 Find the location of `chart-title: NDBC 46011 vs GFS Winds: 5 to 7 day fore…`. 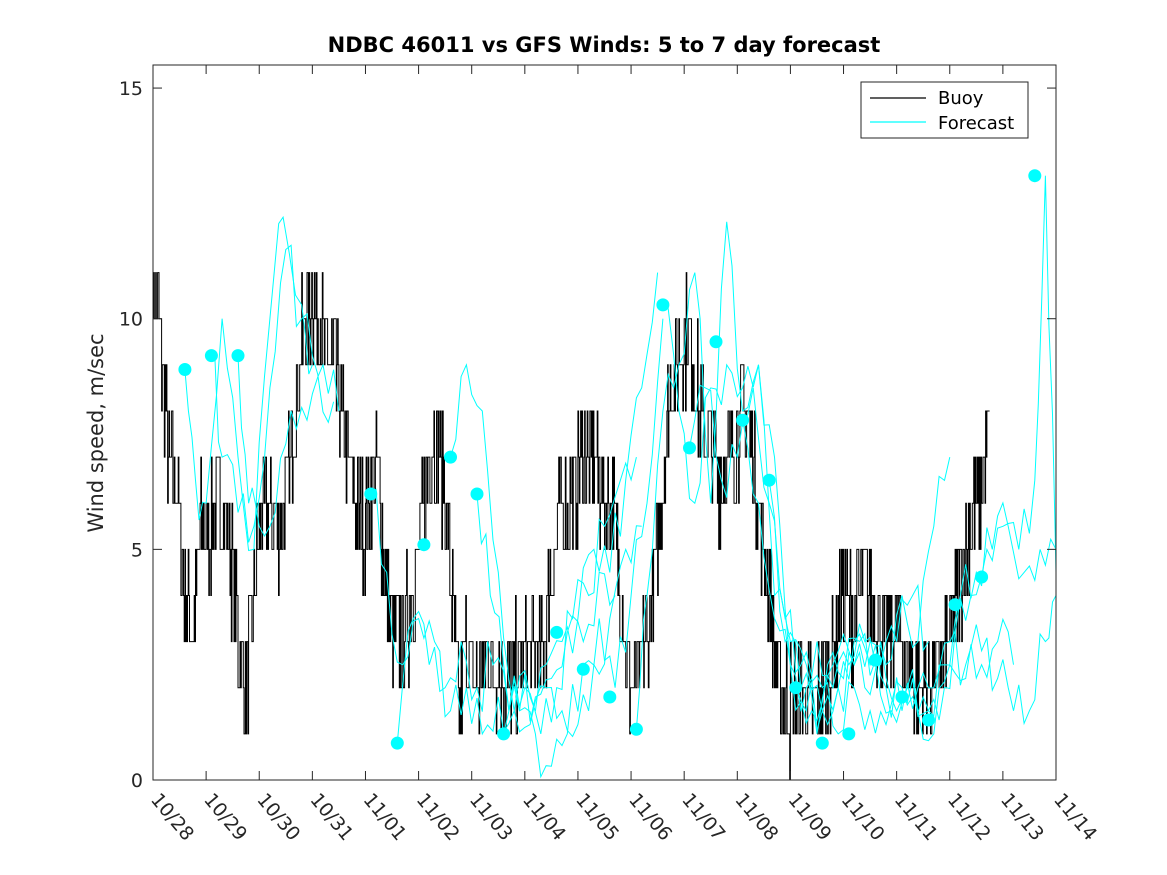

chart-title: NDBC 46011 vs GFS Winds: 5 to 7 day fore… is located at coordinates (604, 45).